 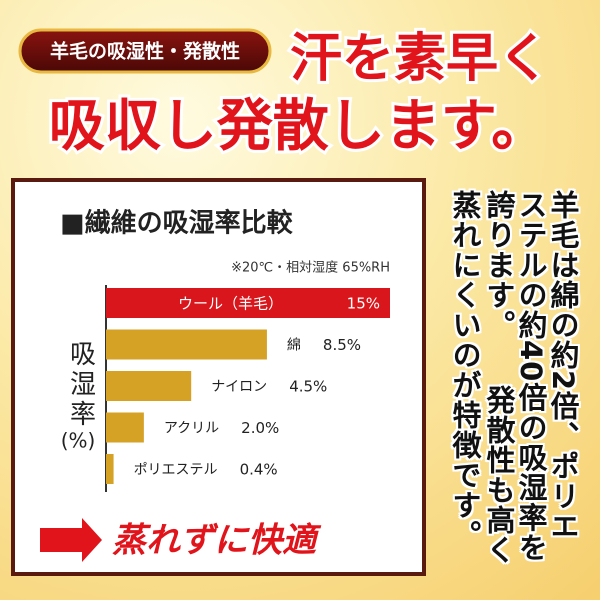 I want to click on value-label: 0.4%, so click(x=259, y=470).